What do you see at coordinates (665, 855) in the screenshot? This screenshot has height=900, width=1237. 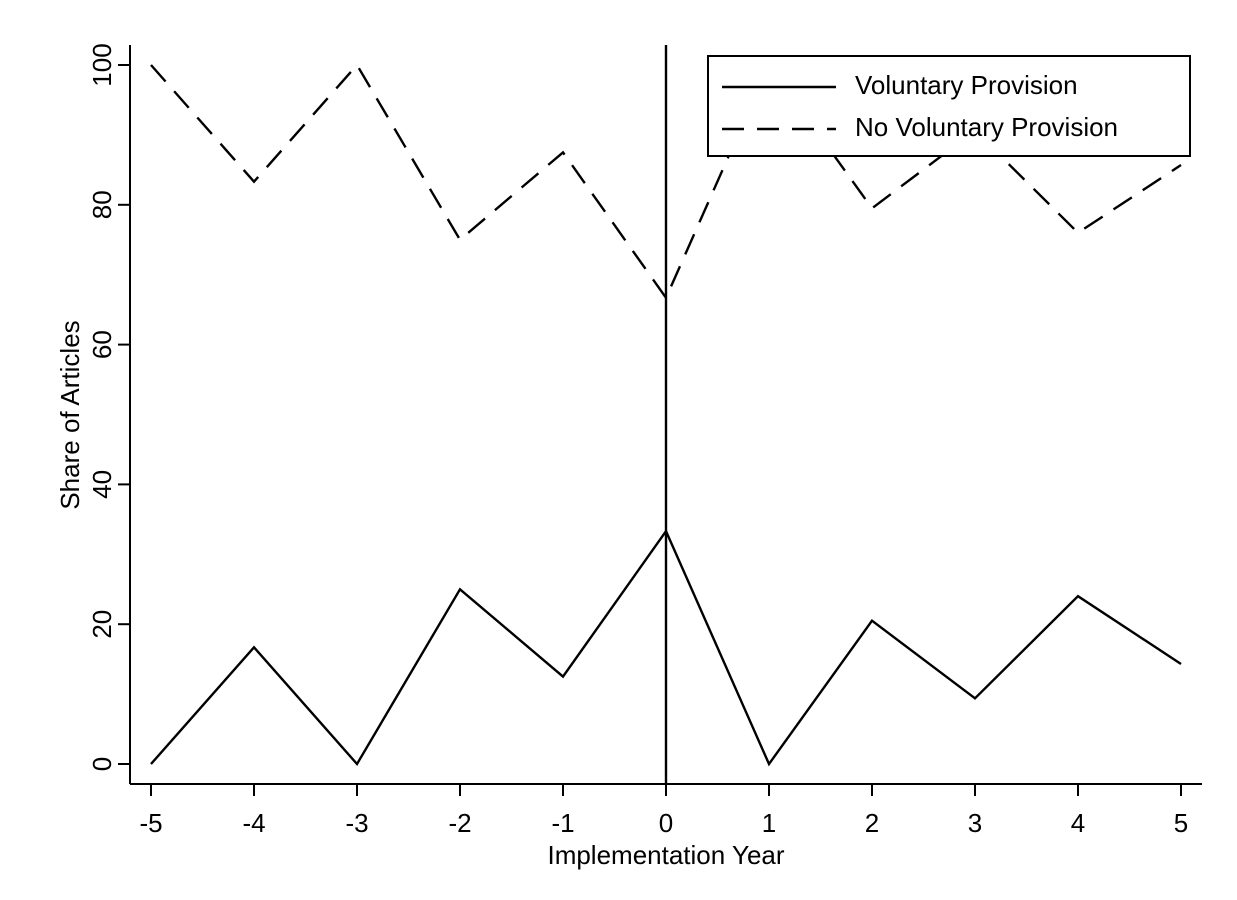 I see `x-axis-title: Implementation Year` at bounding box center [665, 855].